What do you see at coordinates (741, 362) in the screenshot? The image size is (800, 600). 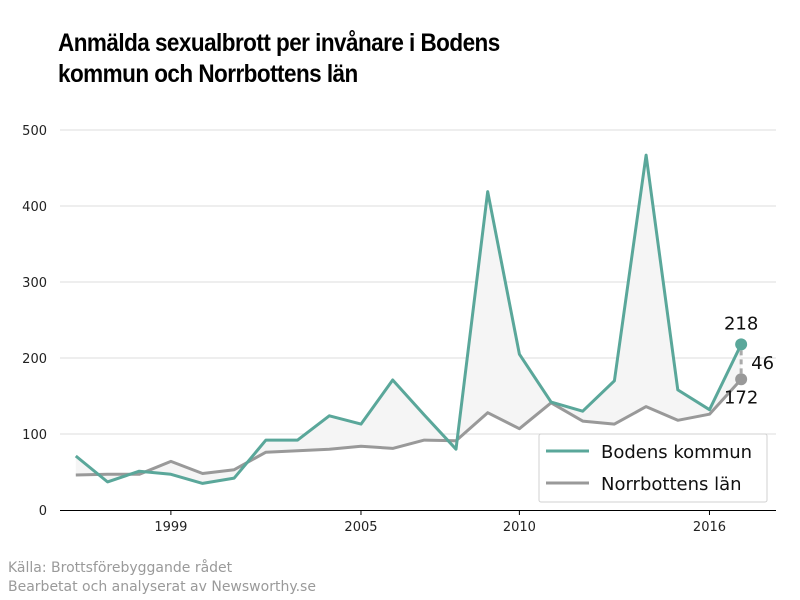 I see `end-markers` at bounding box center [741, 362].